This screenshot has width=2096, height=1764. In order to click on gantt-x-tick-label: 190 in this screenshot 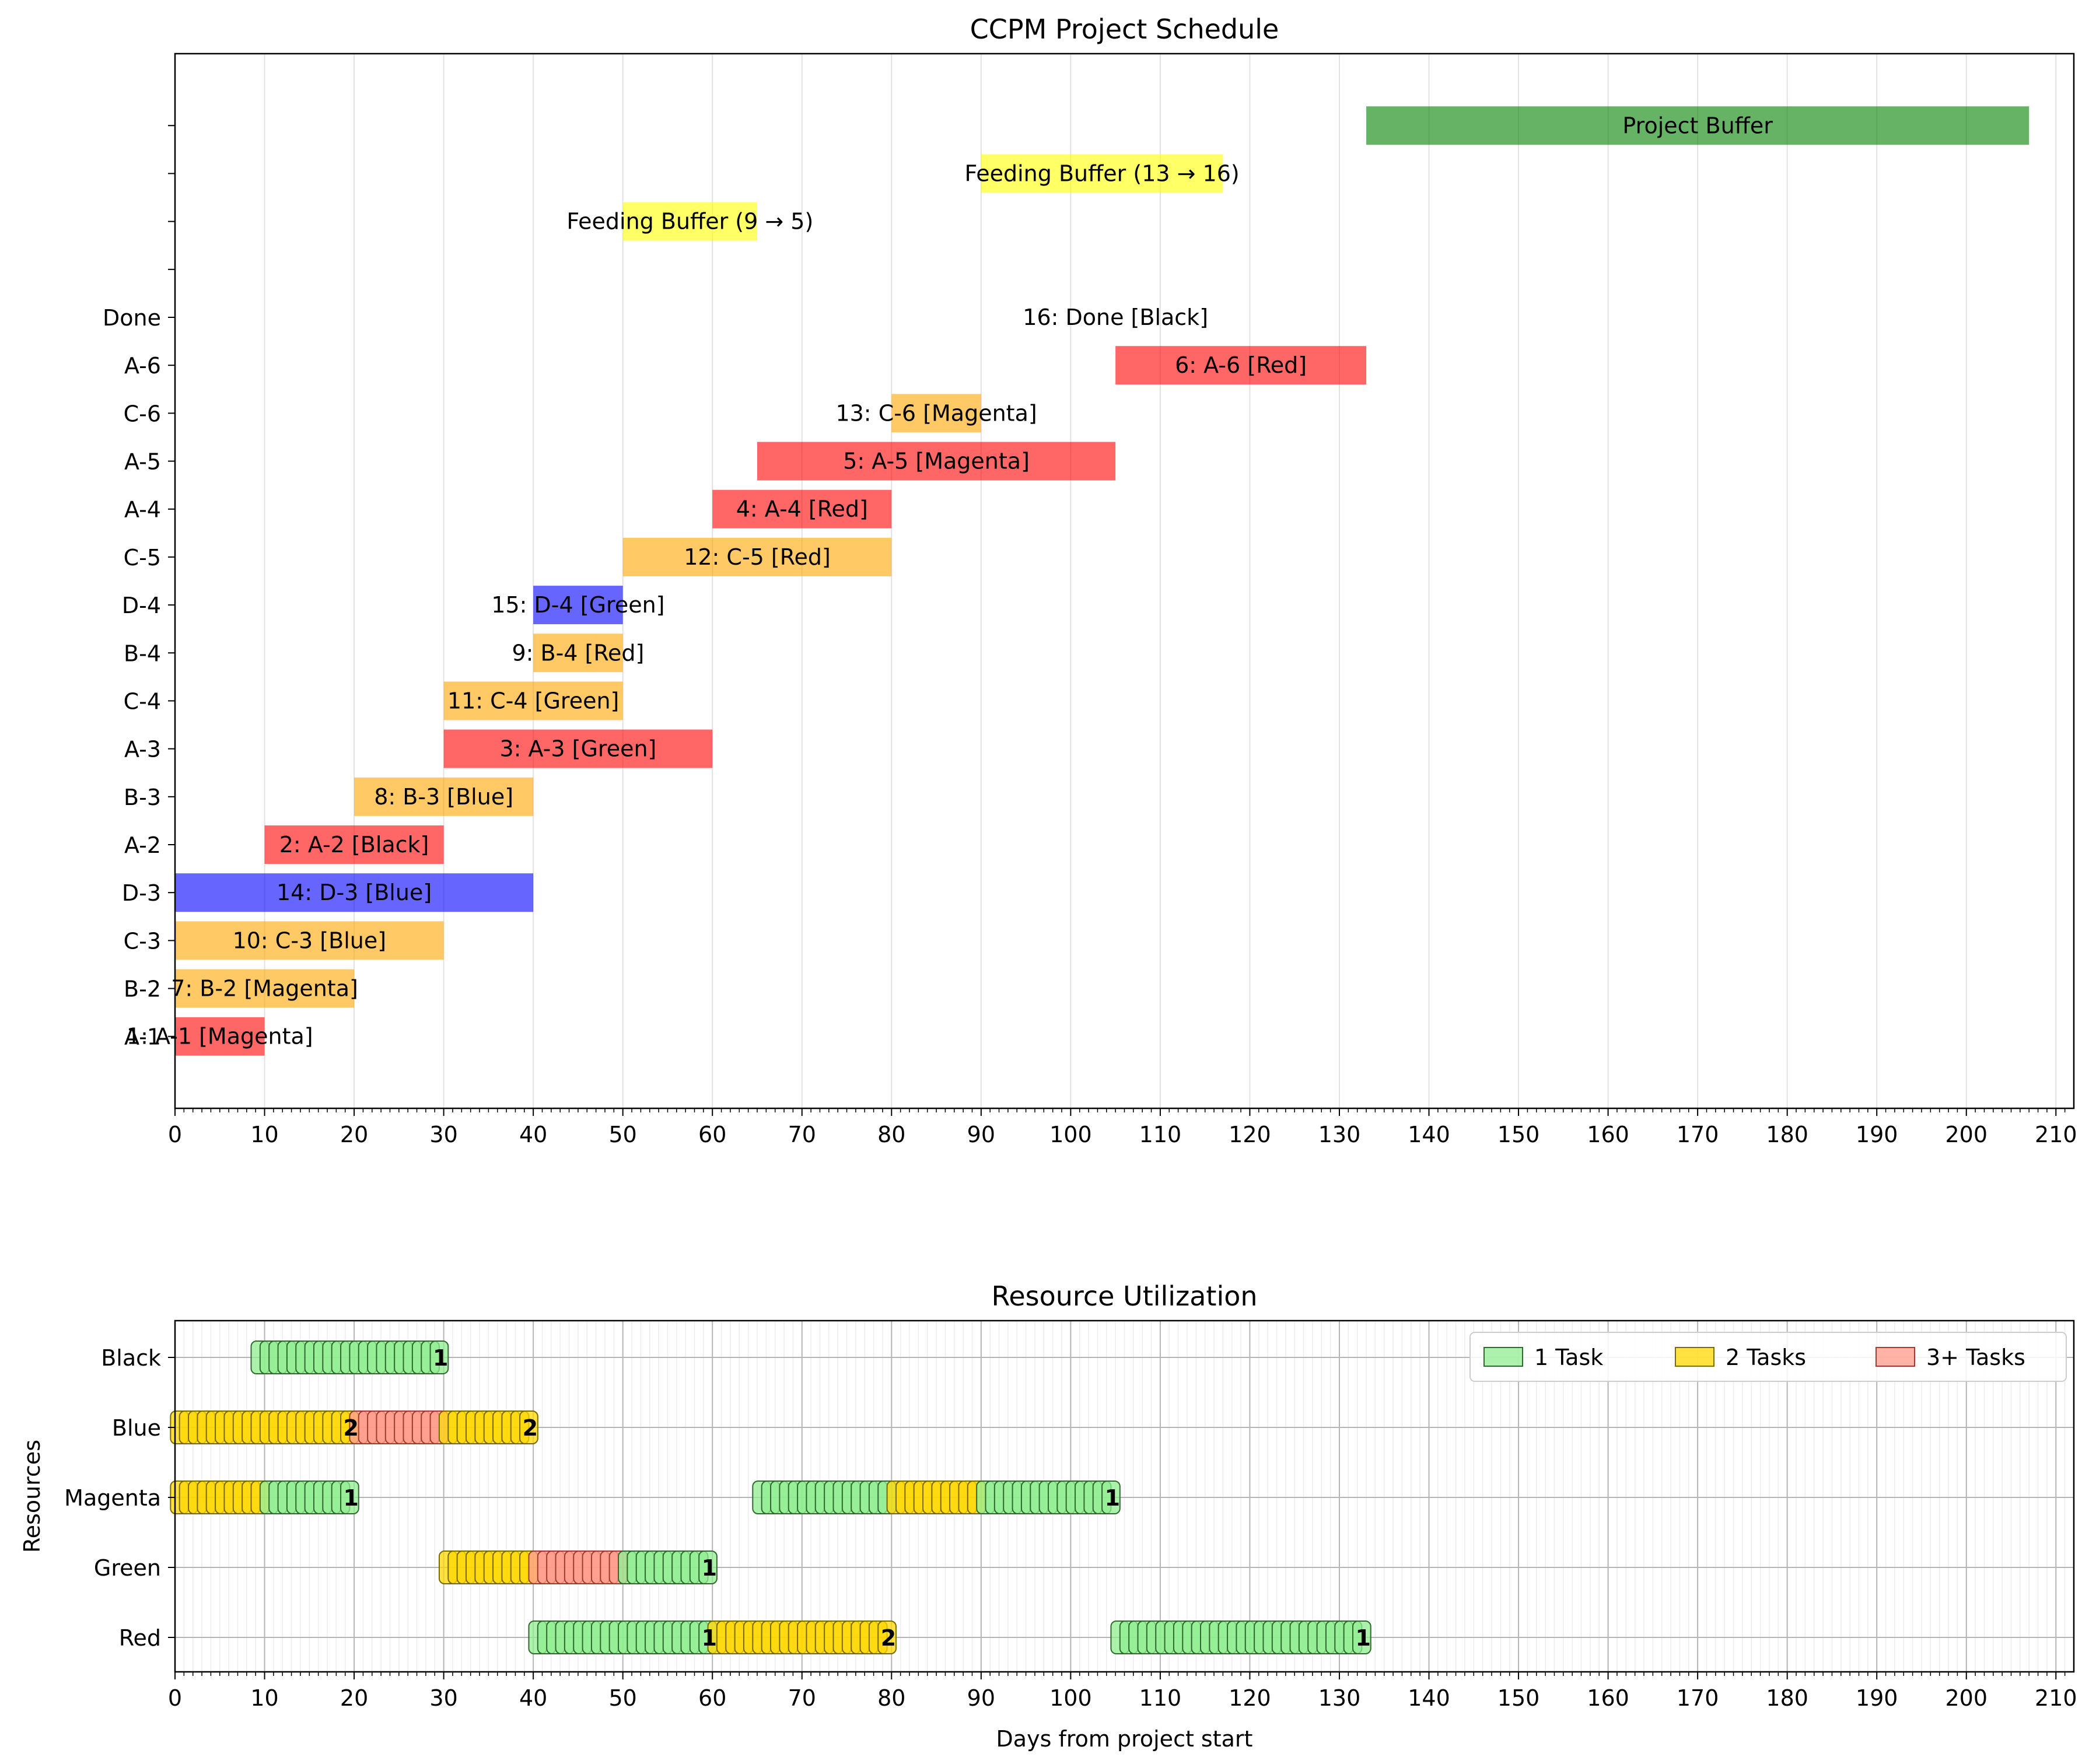, I will do `click(1877, 1134)`.